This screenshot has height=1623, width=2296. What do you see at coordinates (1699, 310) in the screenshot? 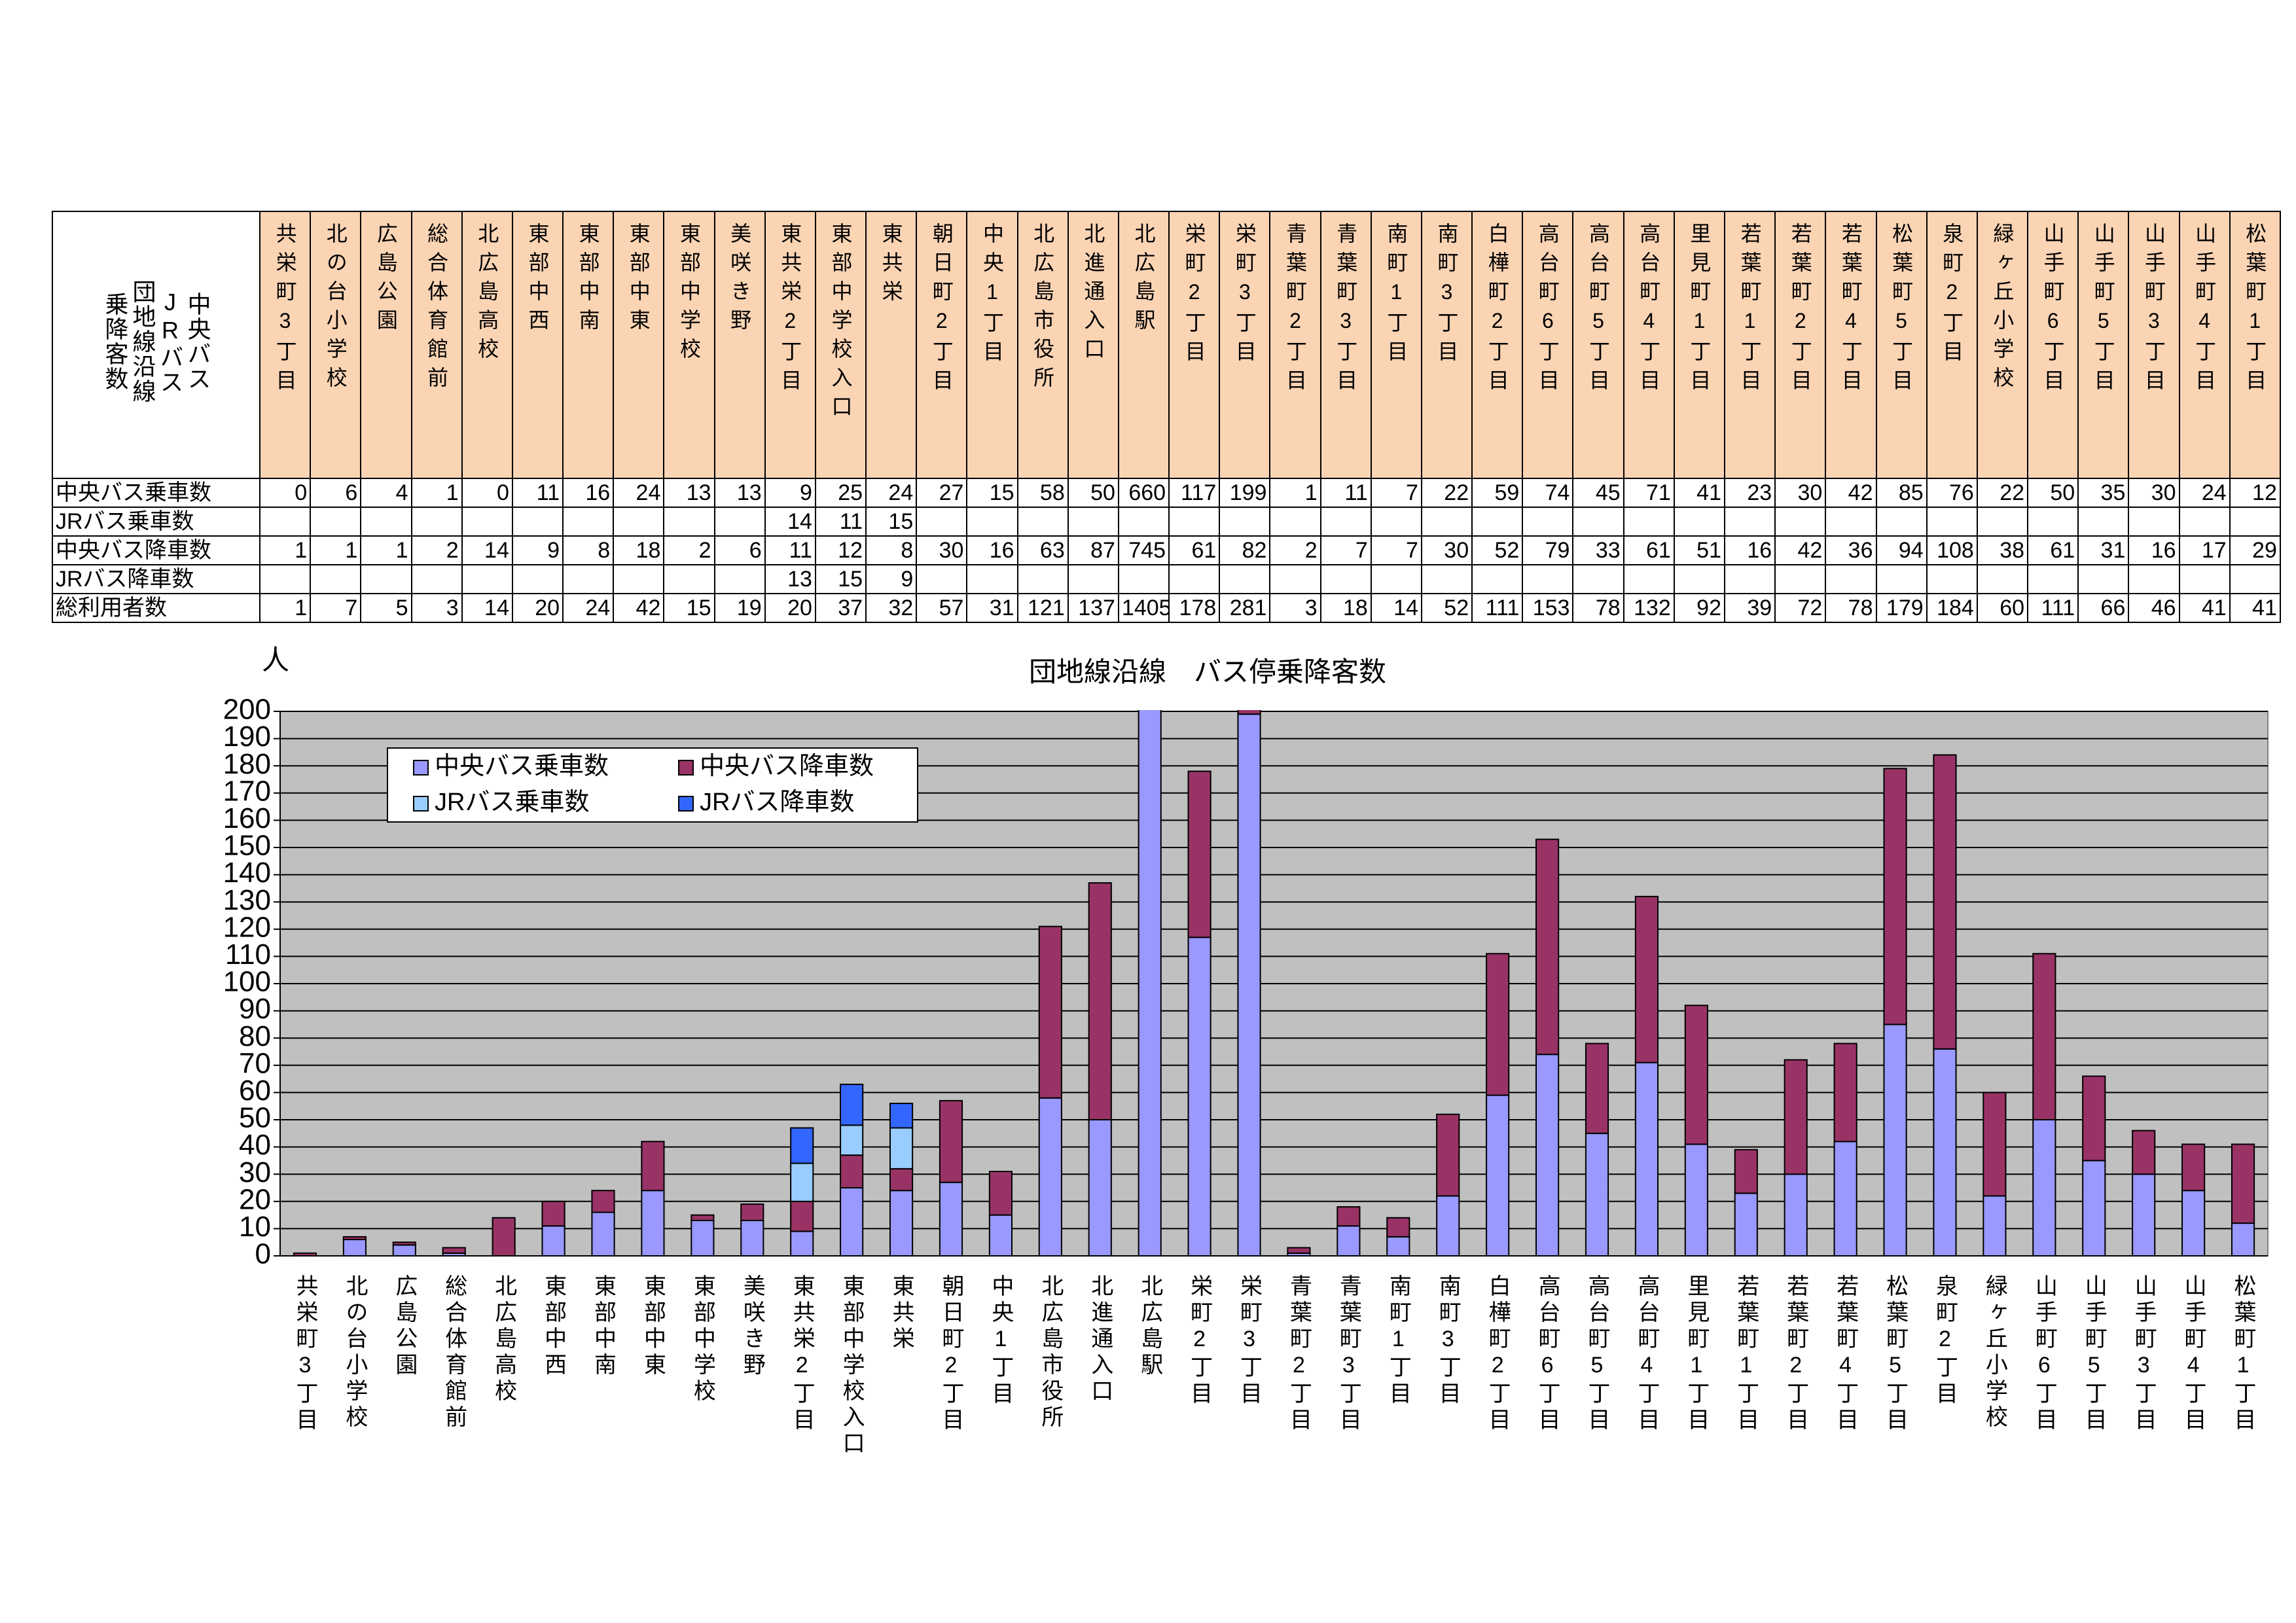
I see `column-header-text: 里見町1丁目` at bounding box center [1699, 310].